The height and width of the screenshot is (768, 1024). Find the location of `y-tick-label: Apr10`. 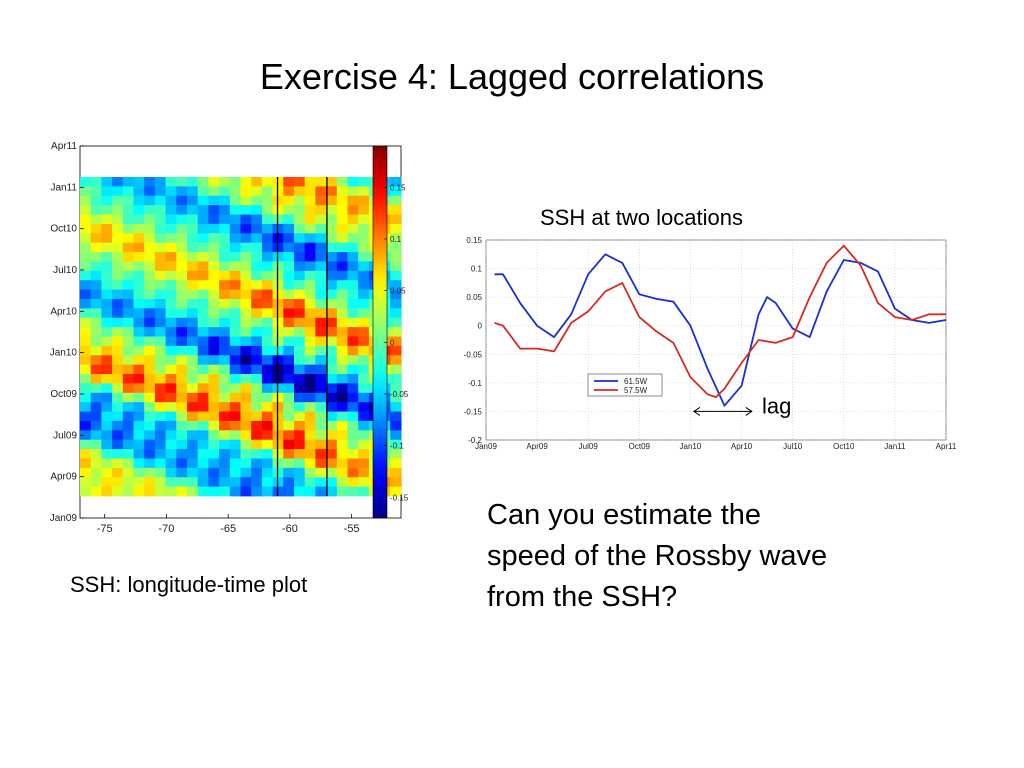

y-tick-label: Apr10 is located at coordinates (63, 311).